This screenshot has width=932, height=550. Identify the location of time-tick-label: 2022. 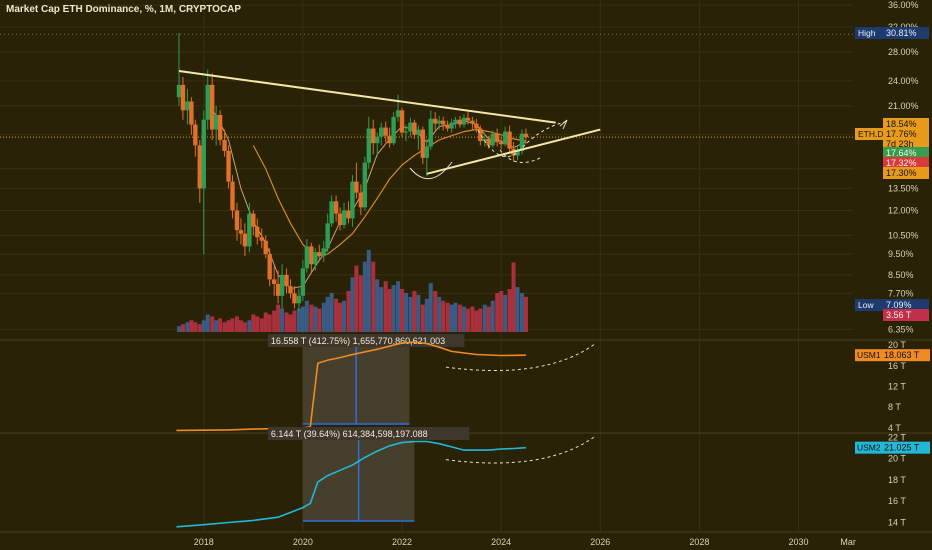
(402, 542).